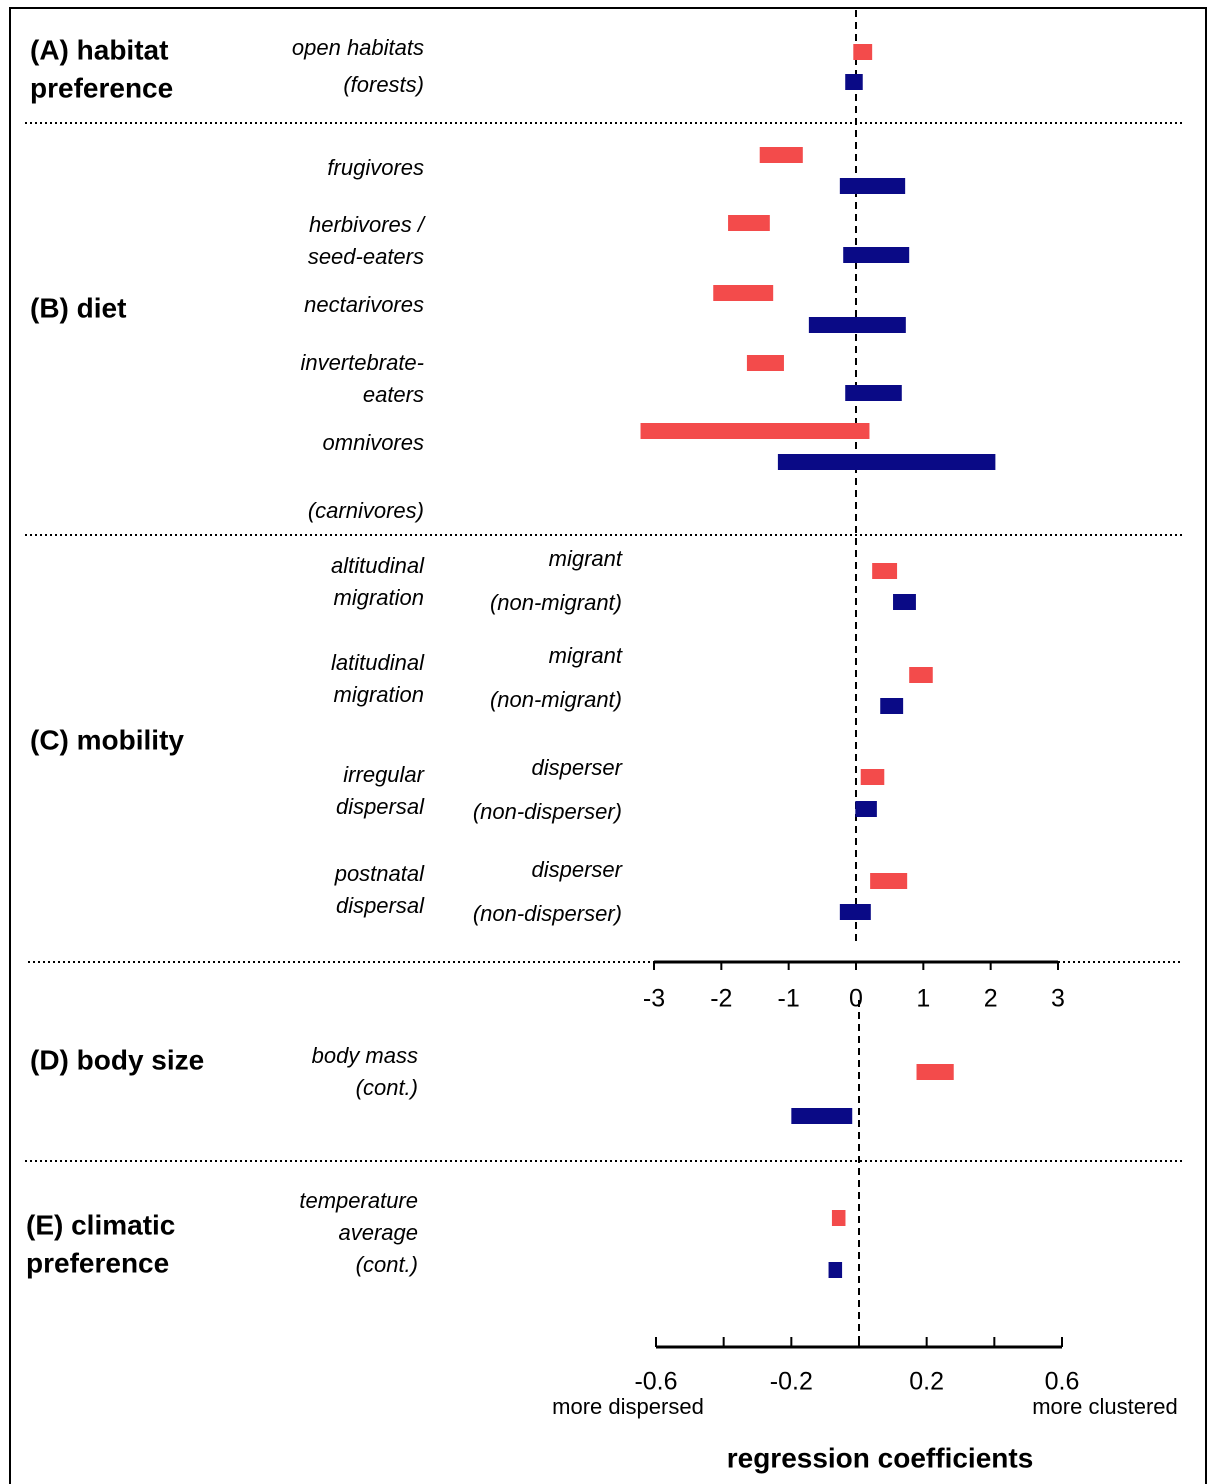  I want to click on row-label: latitudinal, so click(378, 662).